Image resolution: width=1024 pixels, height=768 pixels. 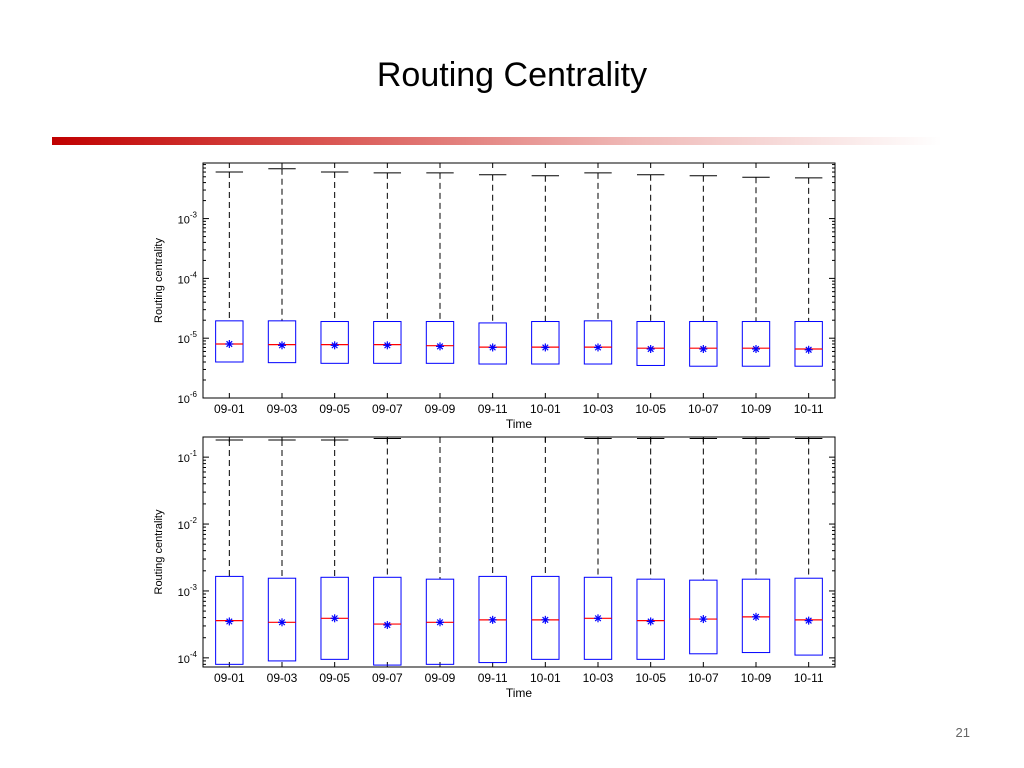 I want to click on box-10-07: 10-07, so click(x=703, y=561).